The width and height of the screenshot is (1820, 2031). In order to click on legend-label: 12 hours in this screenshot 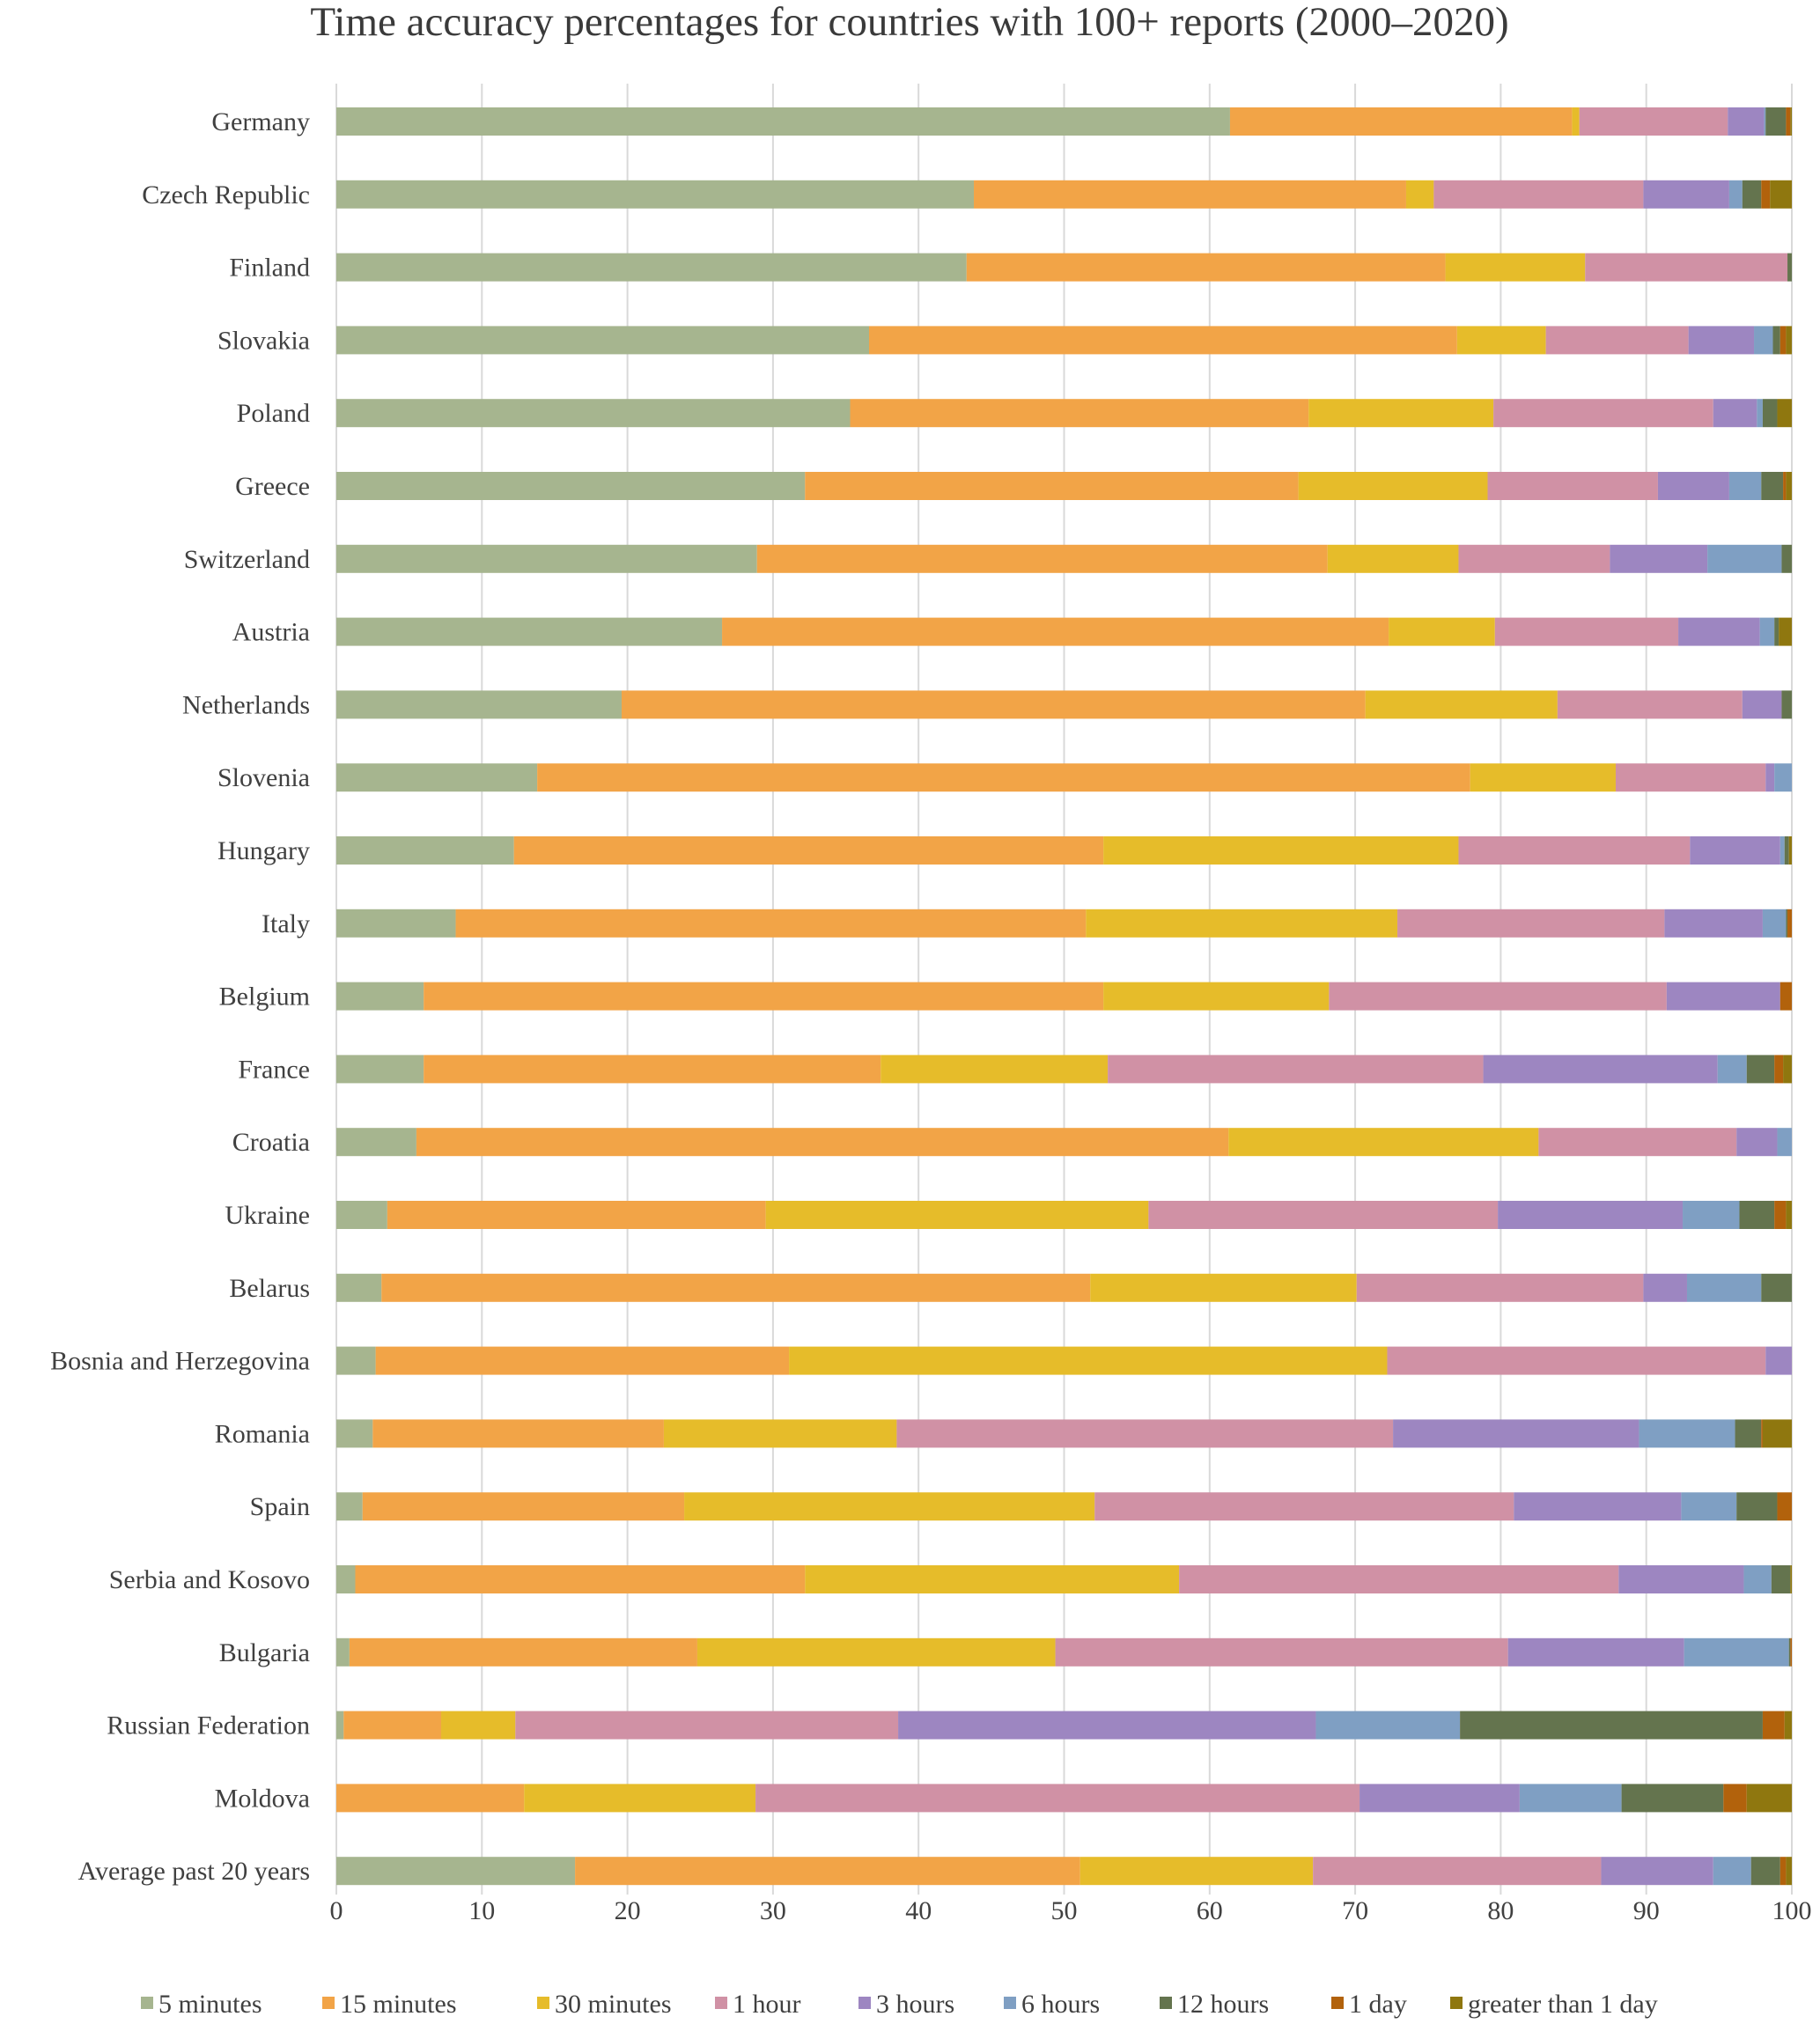, I will do `click(1223, 2004)`.